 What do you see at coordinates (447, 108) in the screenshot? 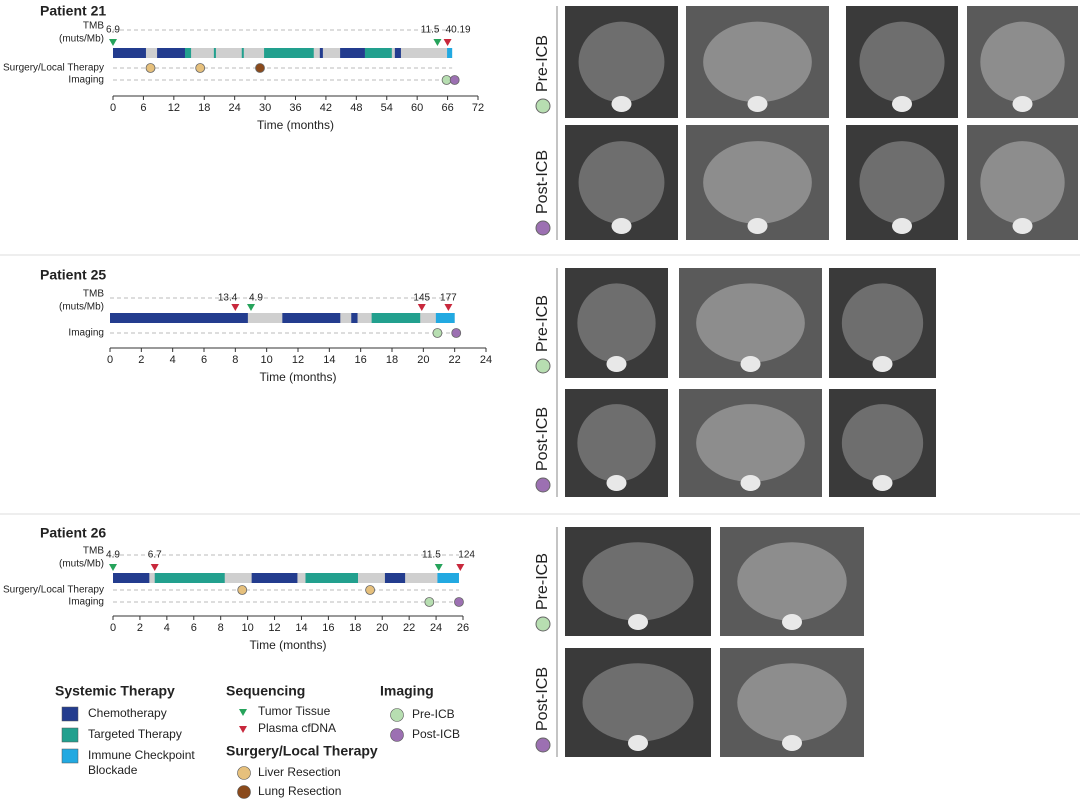
I see `x-tick-label: 66` at bounding box center [447, 108].